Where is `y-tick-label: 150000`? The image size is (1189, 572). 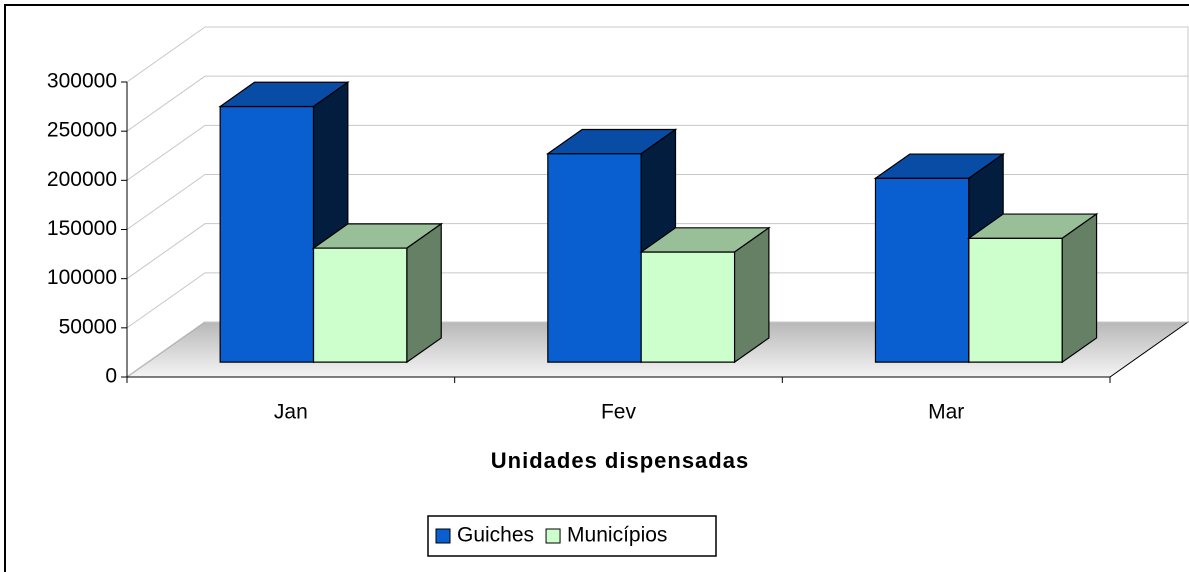
y-tick-label: 150000 is located at coordinates (82, 228).